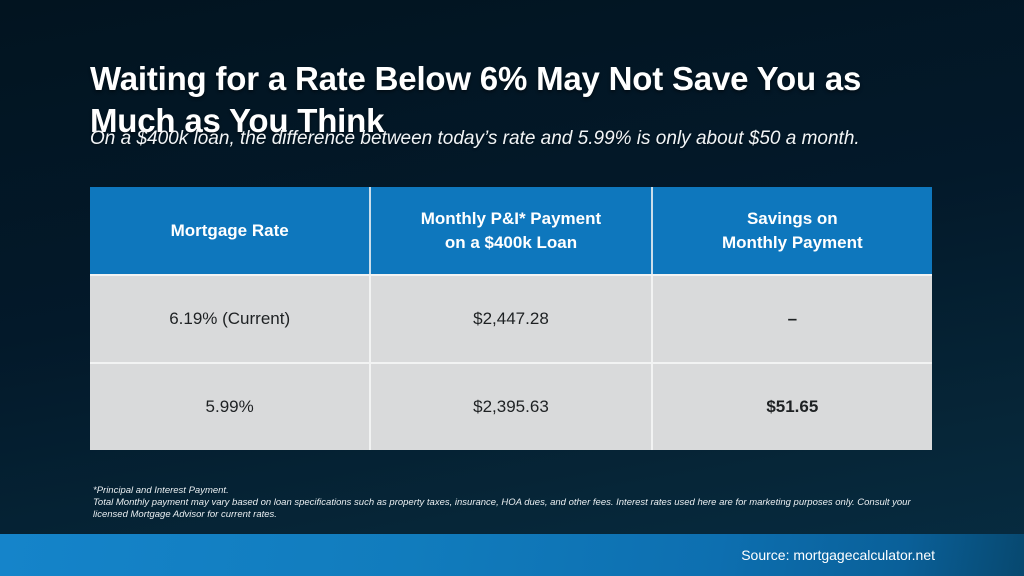  I want to click on cell-savings-current: –, so click(792, 318).